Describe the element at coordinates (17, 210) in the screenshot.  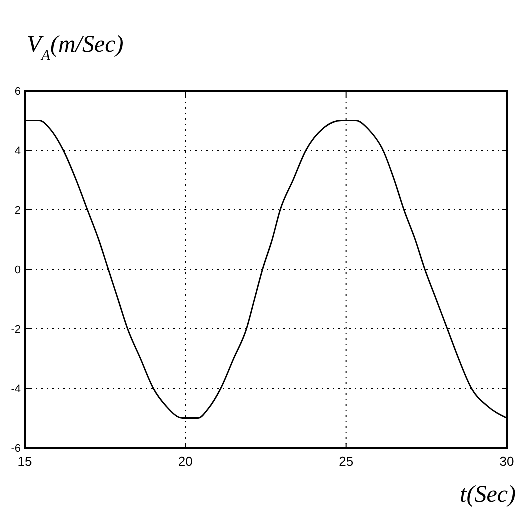
I see `y-tick-label: 2` at that location.